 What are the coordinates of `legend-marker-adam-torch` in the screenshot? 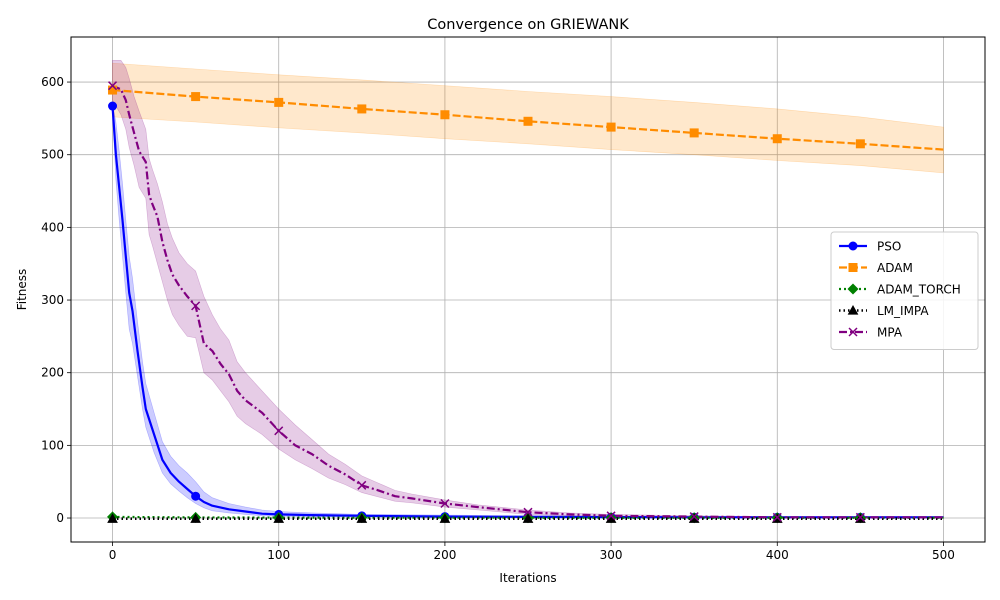 It's located at (853, 289).